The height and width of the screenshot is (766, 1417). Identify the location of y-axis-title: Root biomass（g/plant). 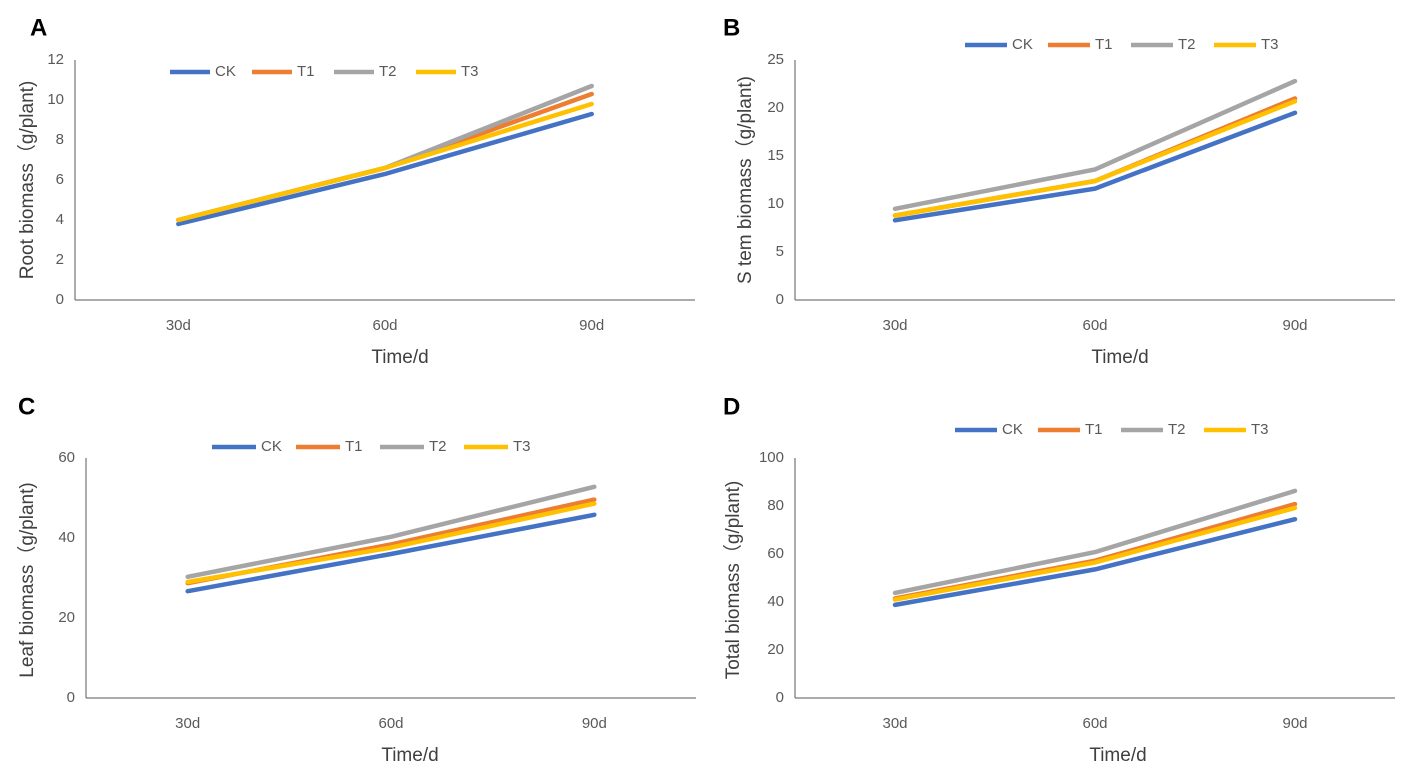
(27, 180).